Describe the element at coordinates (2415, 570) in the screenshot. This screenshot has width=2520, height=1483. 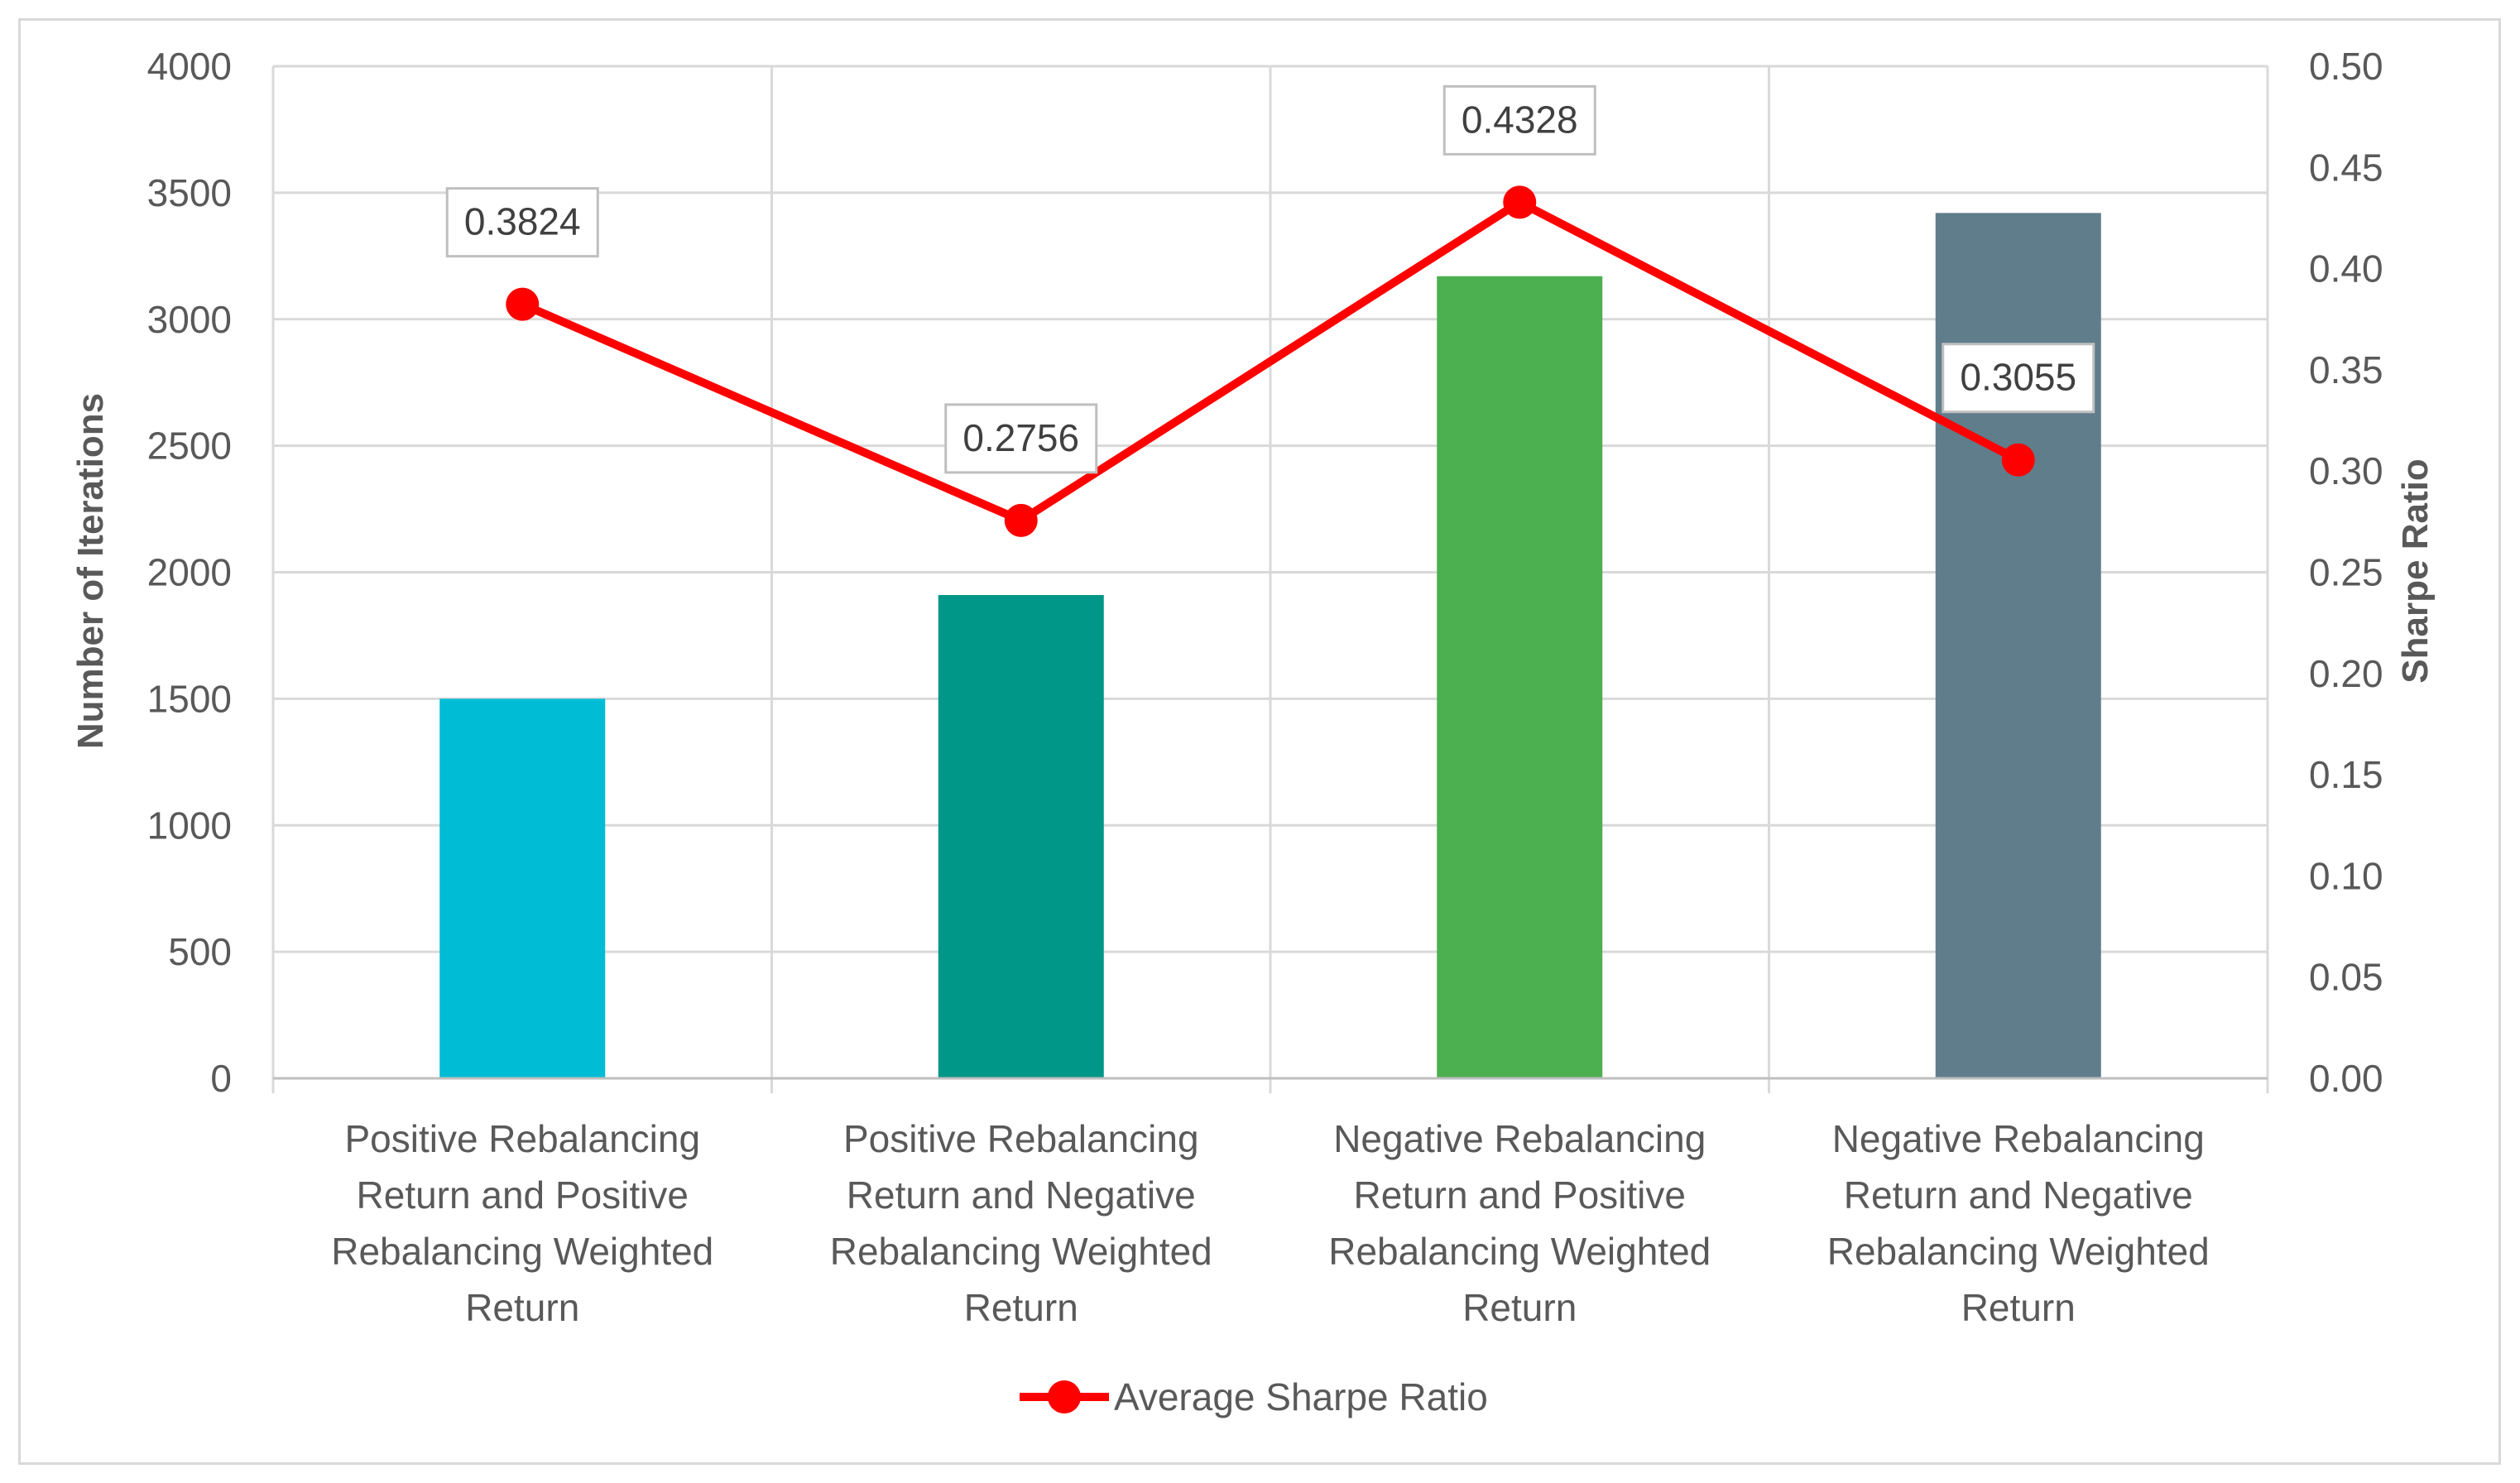
I see `right-axis-title: Sharpe Ratio` at that location.